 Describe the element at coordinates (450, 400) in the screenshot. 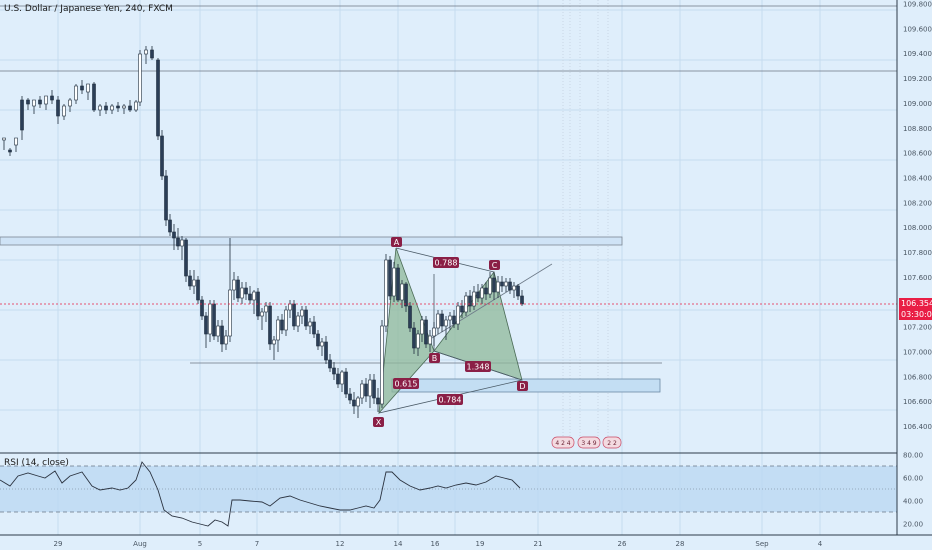

I see `ratio-xd-label: 0.784` at that location.